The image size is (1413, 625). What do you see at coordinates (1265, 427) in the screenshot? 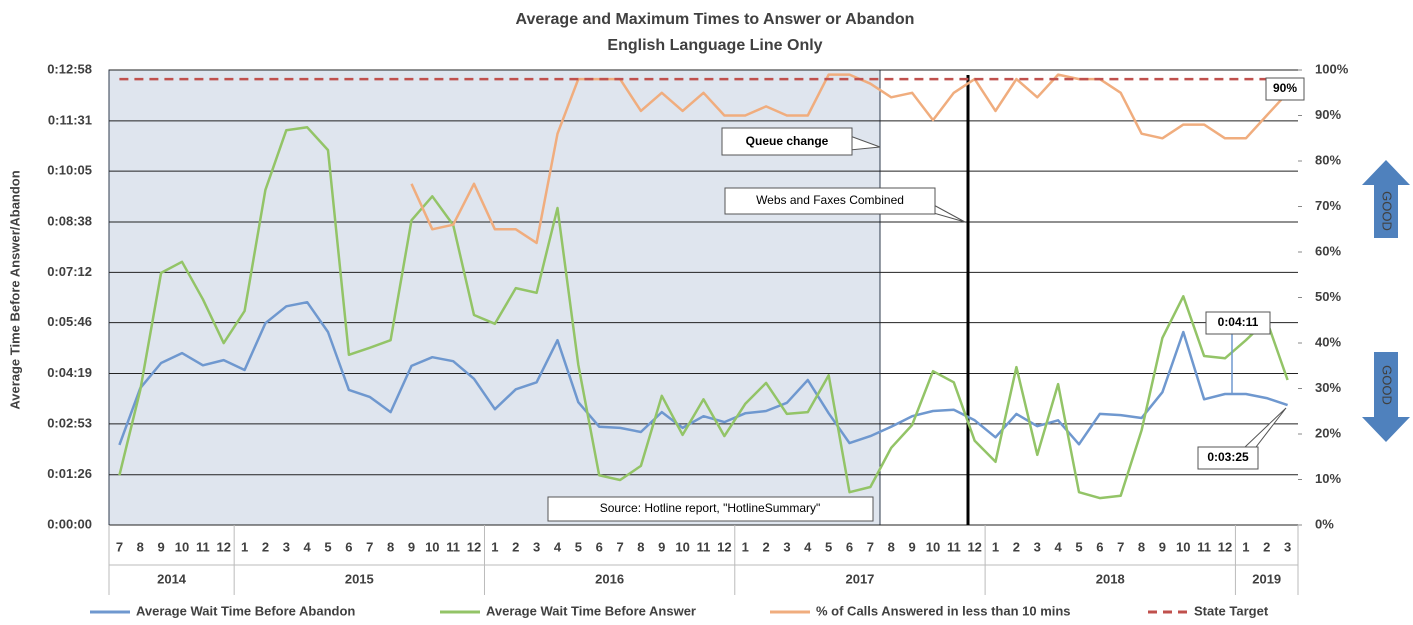
I see `callout-pointer` at bounding box center [1265, 427].